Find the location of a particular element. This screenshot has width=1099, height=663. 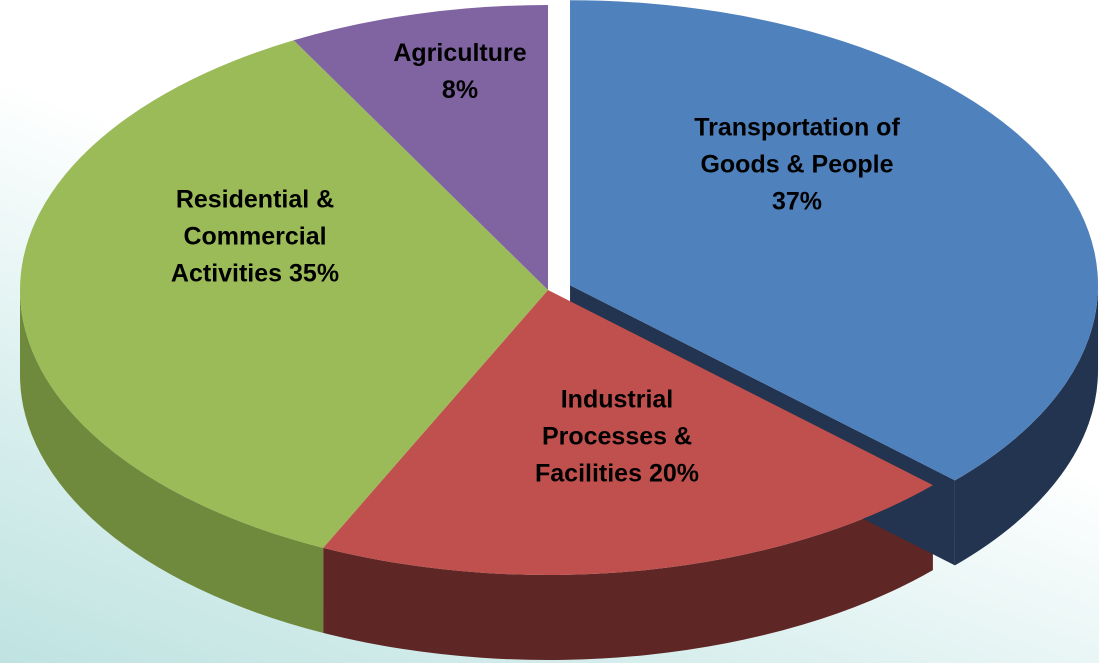

slice-label: Transportation of Goods & People 37% is located at coordinates (797, 165).